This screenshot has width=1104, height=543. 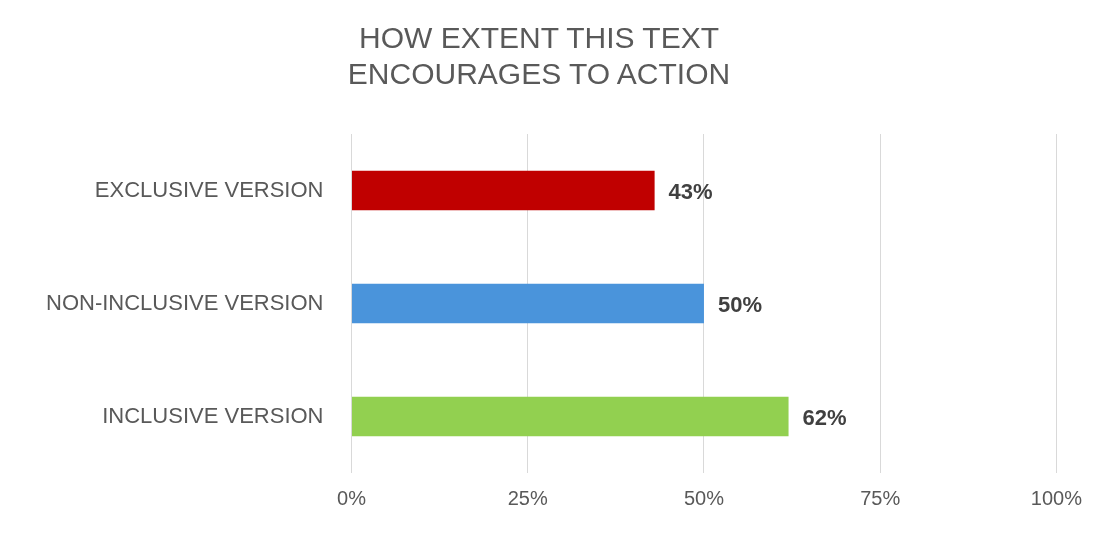 I want to click on data-label: 50%, so click(x=739, y=304).